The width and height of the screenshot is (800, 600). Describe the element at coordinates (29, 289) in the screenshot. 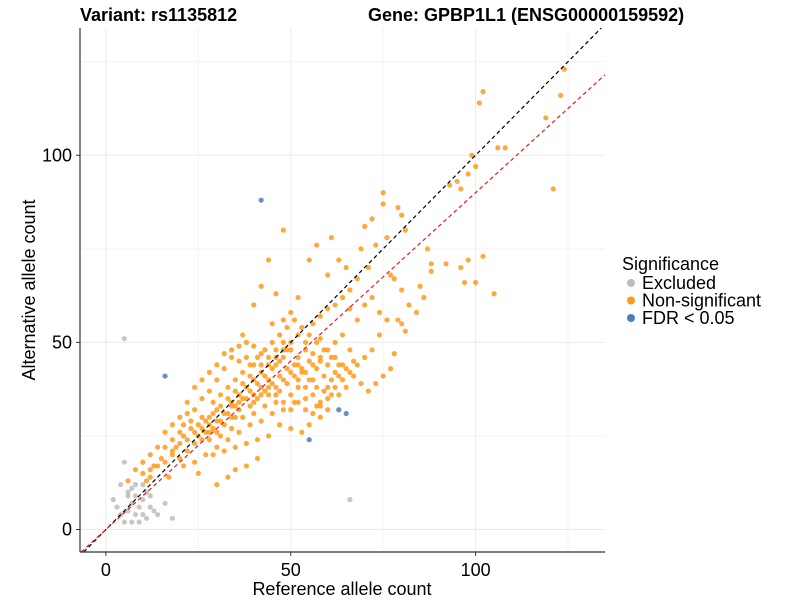

I see `y-axis-title: Alternative allele count` at that location.